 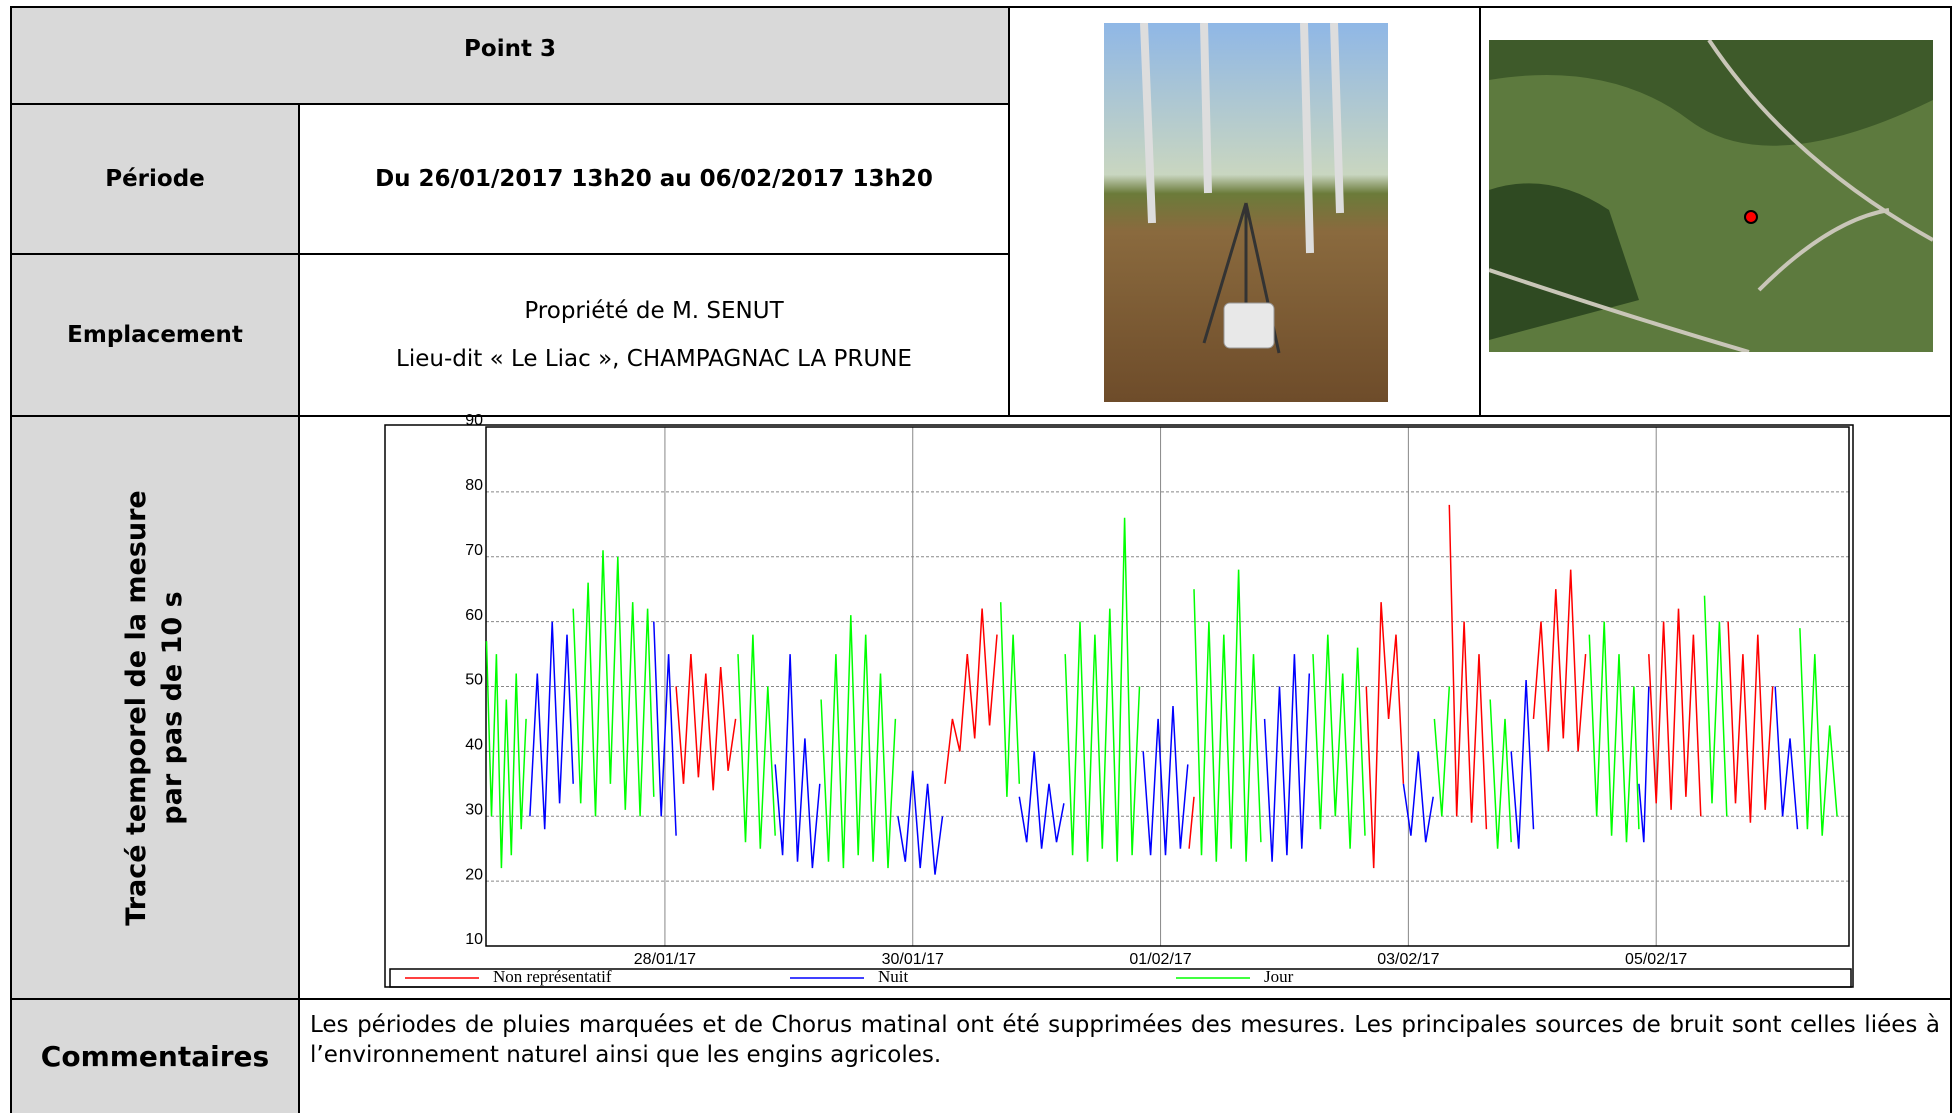 What do you see at coordinates (474, 745) in the screenshot?
I see `y-tick-label: 40` at bounding box center [474, 745].